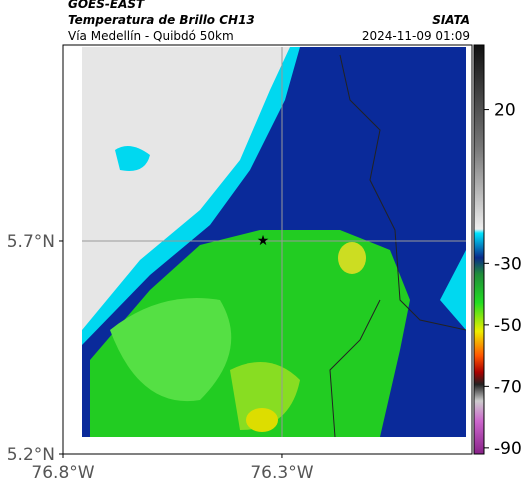 This screenshot has height=495, width=526. Describe the element at coordinates (505, 111) in the screenshot. I see `colorbar-tick-label: 20` at that location.